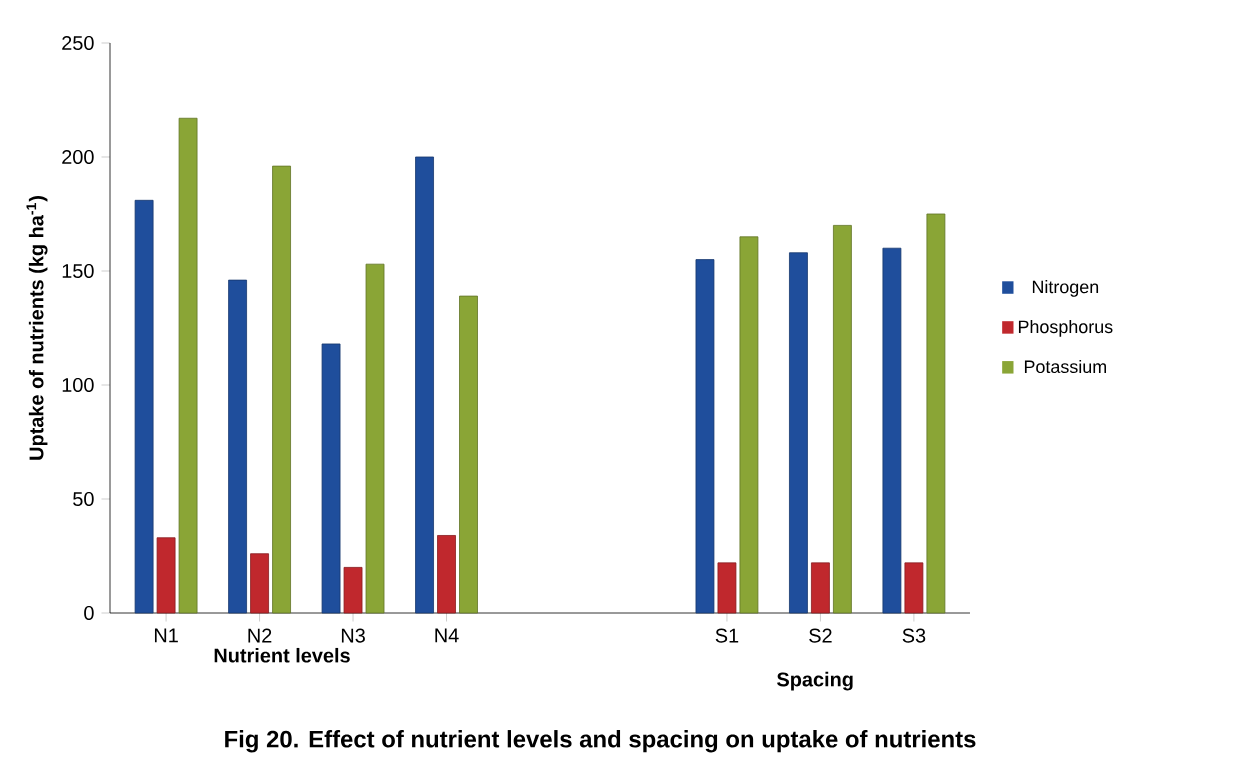 This screenshot has height=783, width=1245. What do you see at coordinates (260, 635) in the screenshot?
I see `x-tick-label: N2` at bounding box center [260, 635].